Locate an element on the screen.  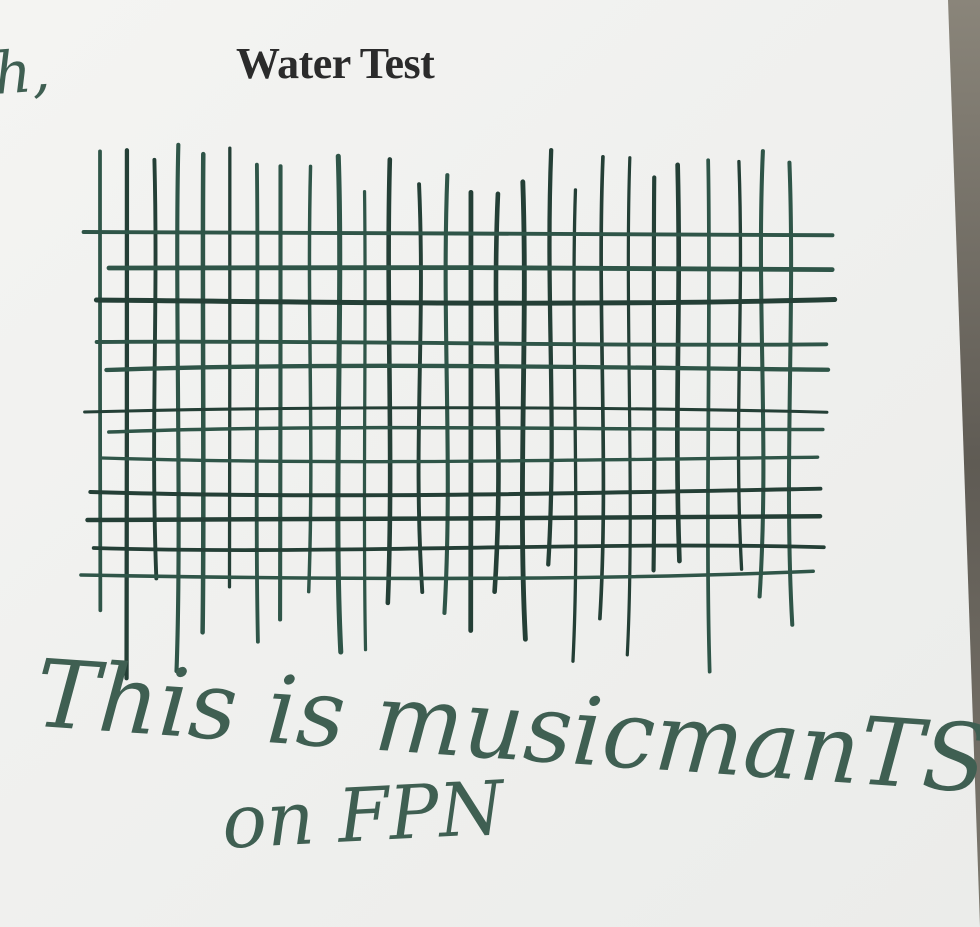
handwriting-fragment: h, is located at coordinates (26, 72).